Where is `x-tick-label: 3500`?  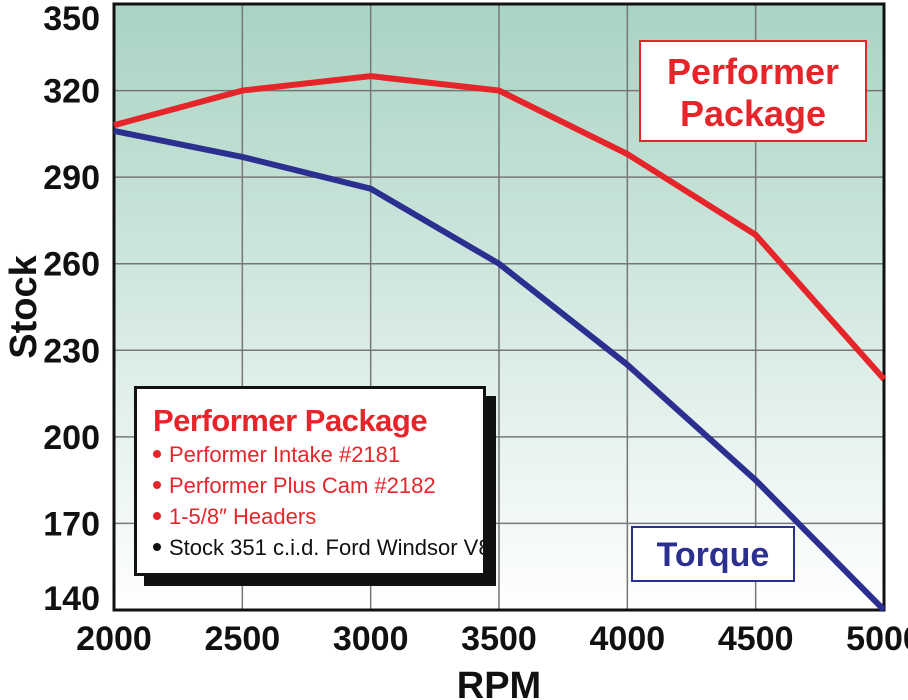 x-tick-label: 3500 is located at coordinates (499, 639).